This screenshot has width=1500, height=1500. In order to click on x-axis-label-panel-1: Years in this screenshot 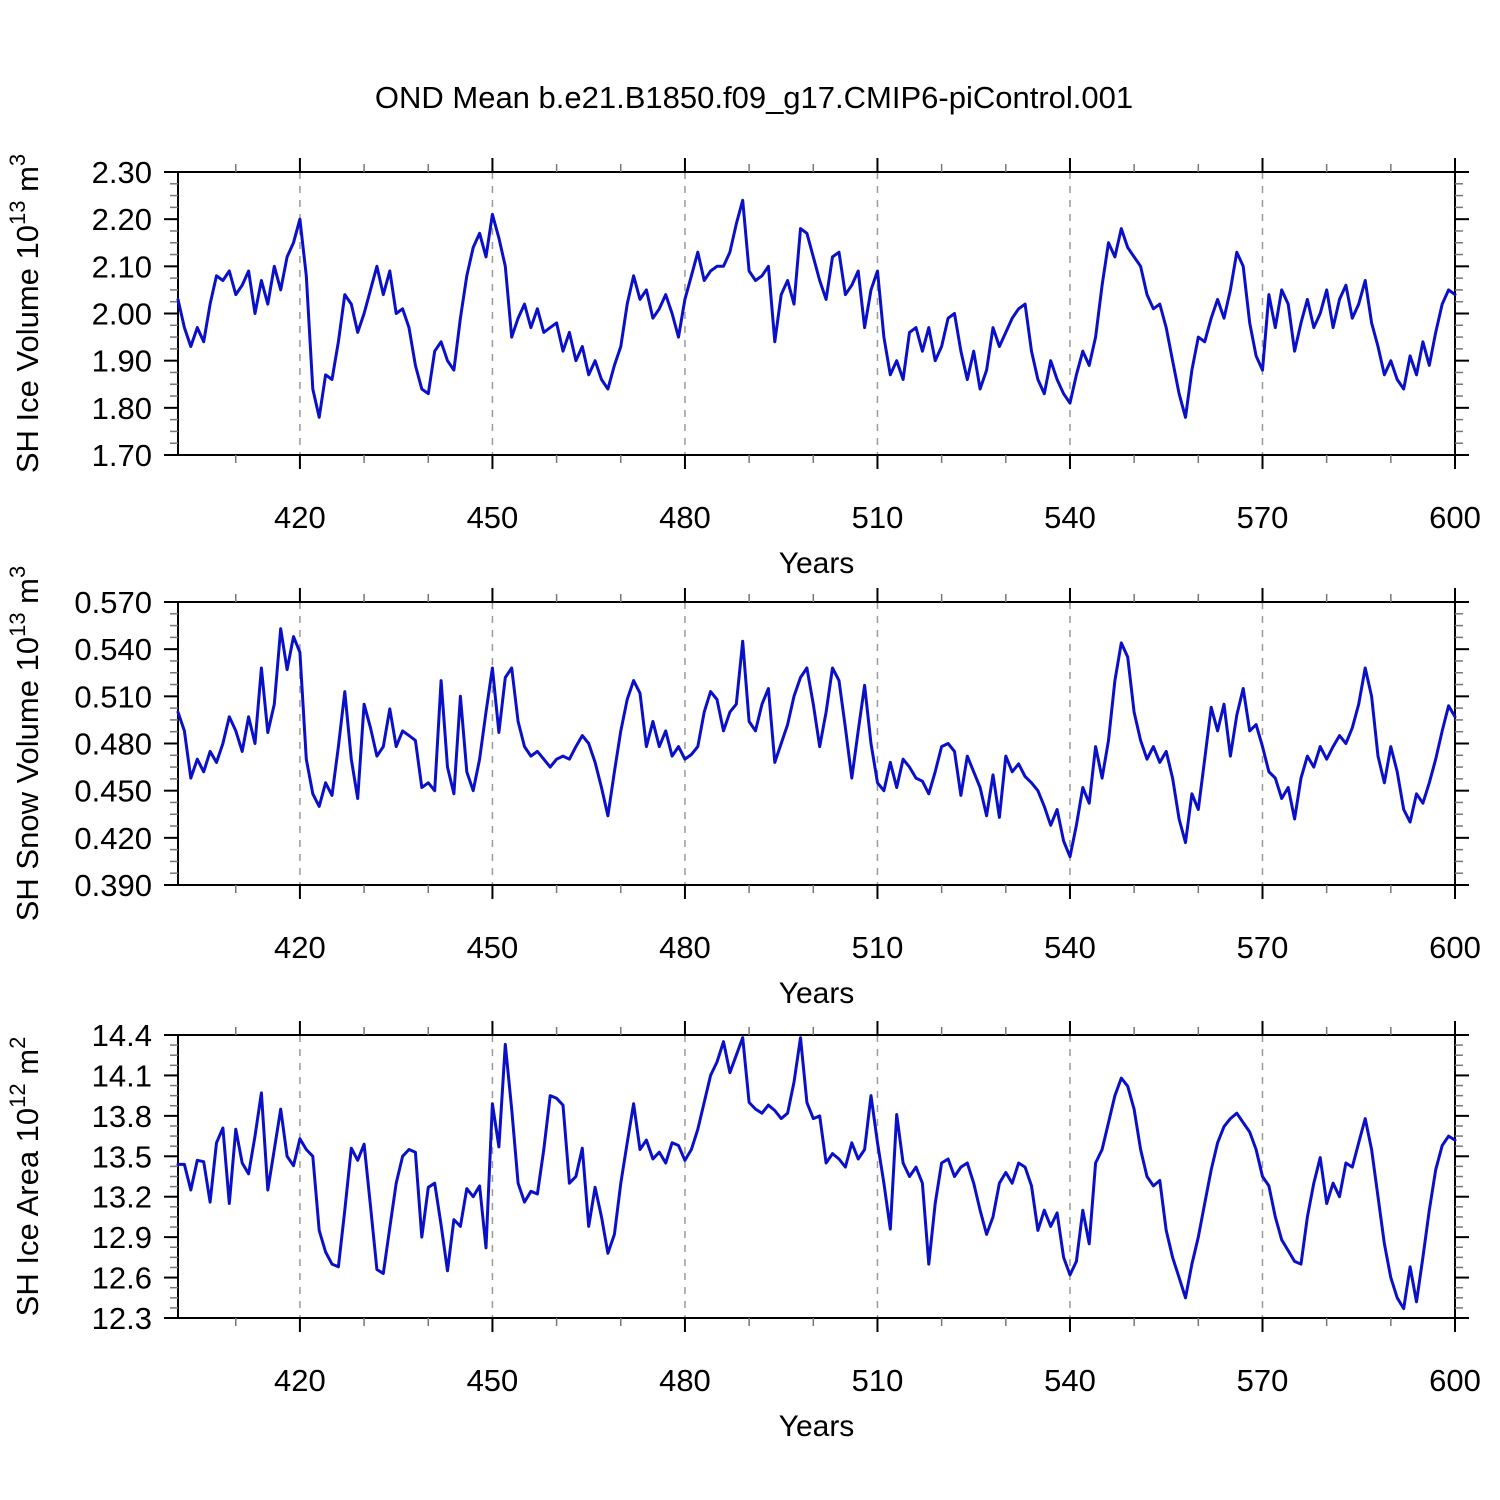, I will do `click(817, 563)`.